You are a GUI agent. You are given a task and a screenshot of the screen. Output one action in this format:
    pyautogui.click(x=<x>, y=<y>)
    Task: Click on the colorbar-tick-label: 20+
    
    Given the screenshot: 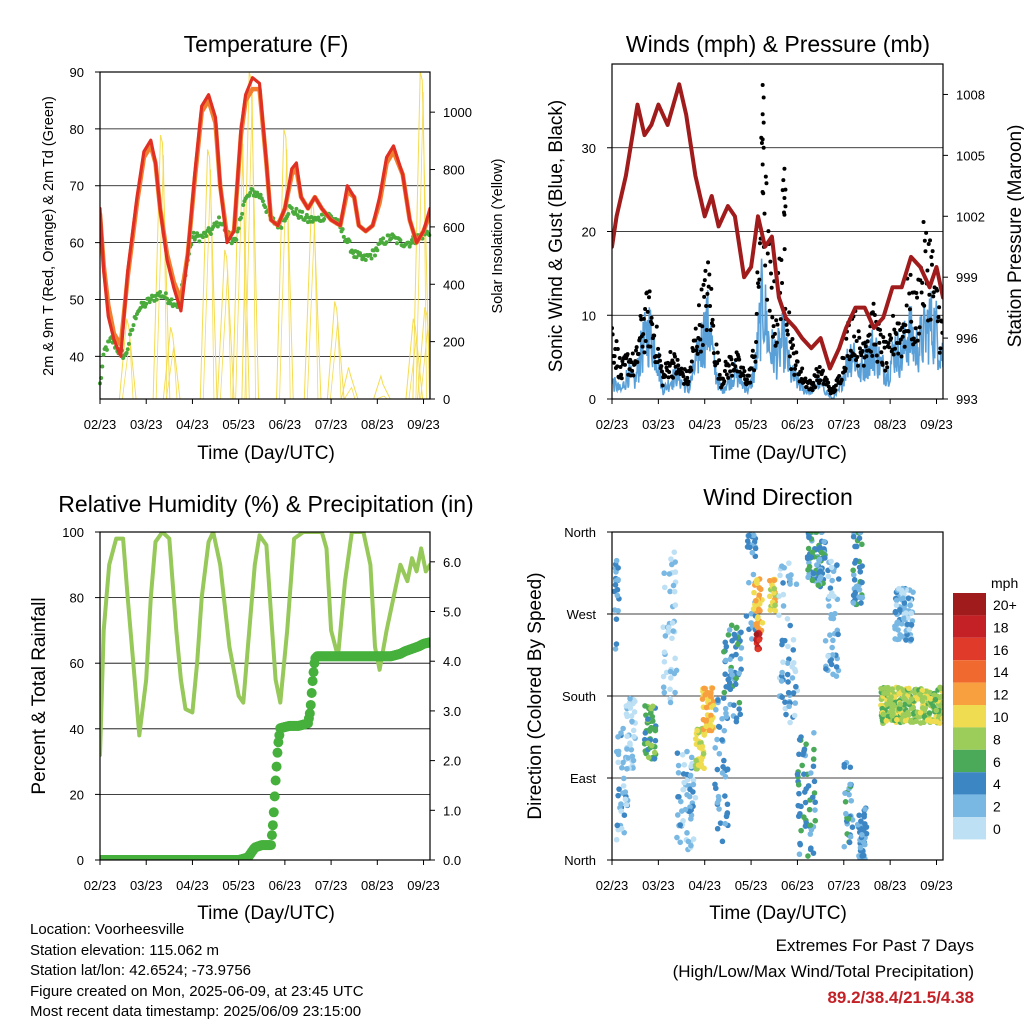 What is the action you would take?
    pyautogui.click(x=1005, y=605)
    